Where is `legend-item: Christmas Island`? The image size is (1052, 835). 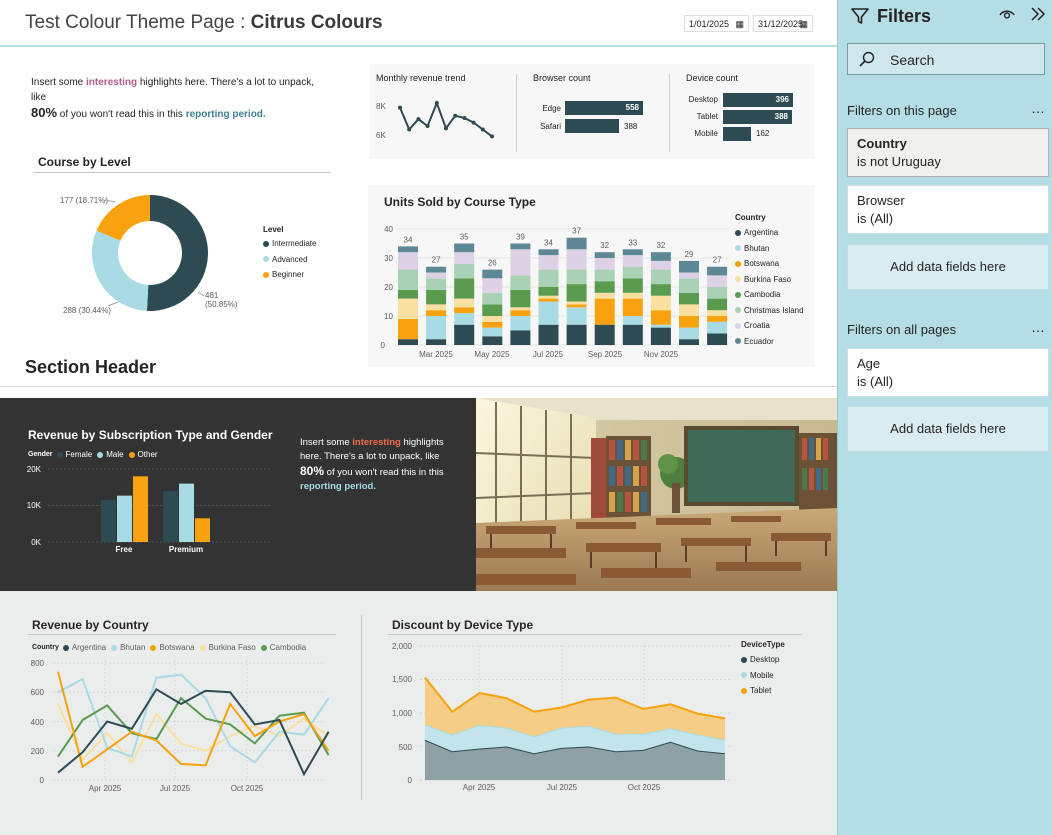
legend-item: Christmas Island is located at coordinates (769, 311).